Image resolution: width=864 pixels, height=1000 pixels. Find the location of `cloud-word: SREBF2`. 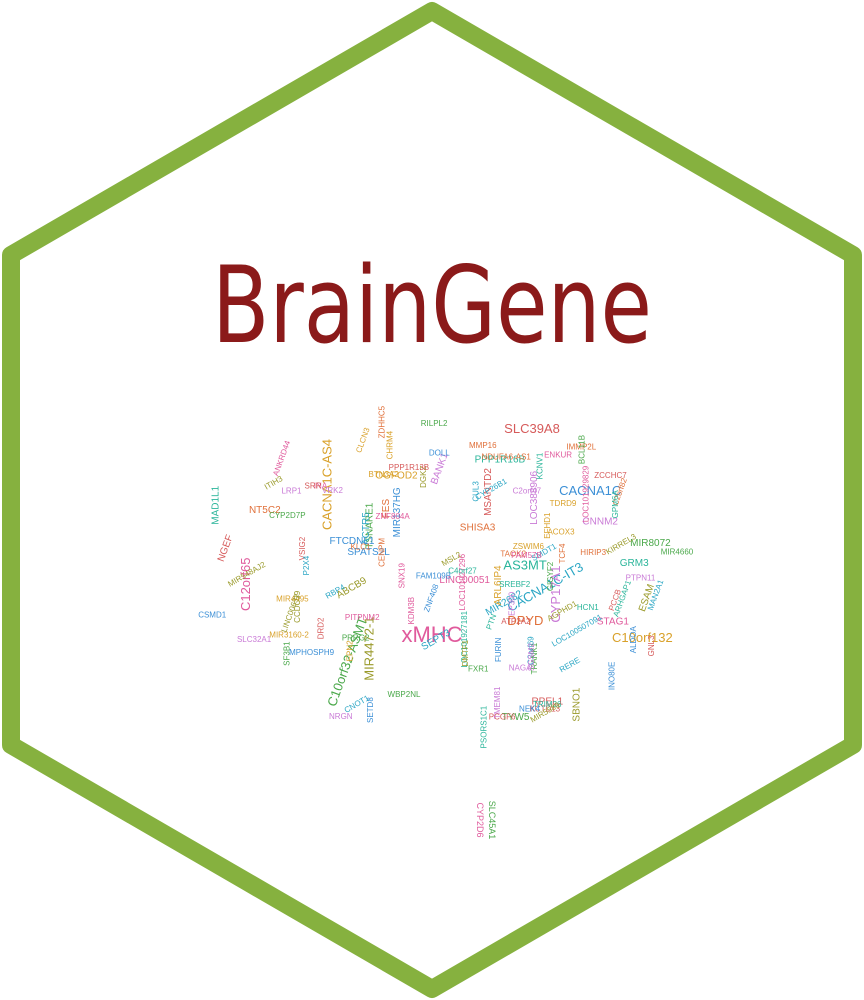

cloud-word: SREBF2 is located at coordinates (515, 584).